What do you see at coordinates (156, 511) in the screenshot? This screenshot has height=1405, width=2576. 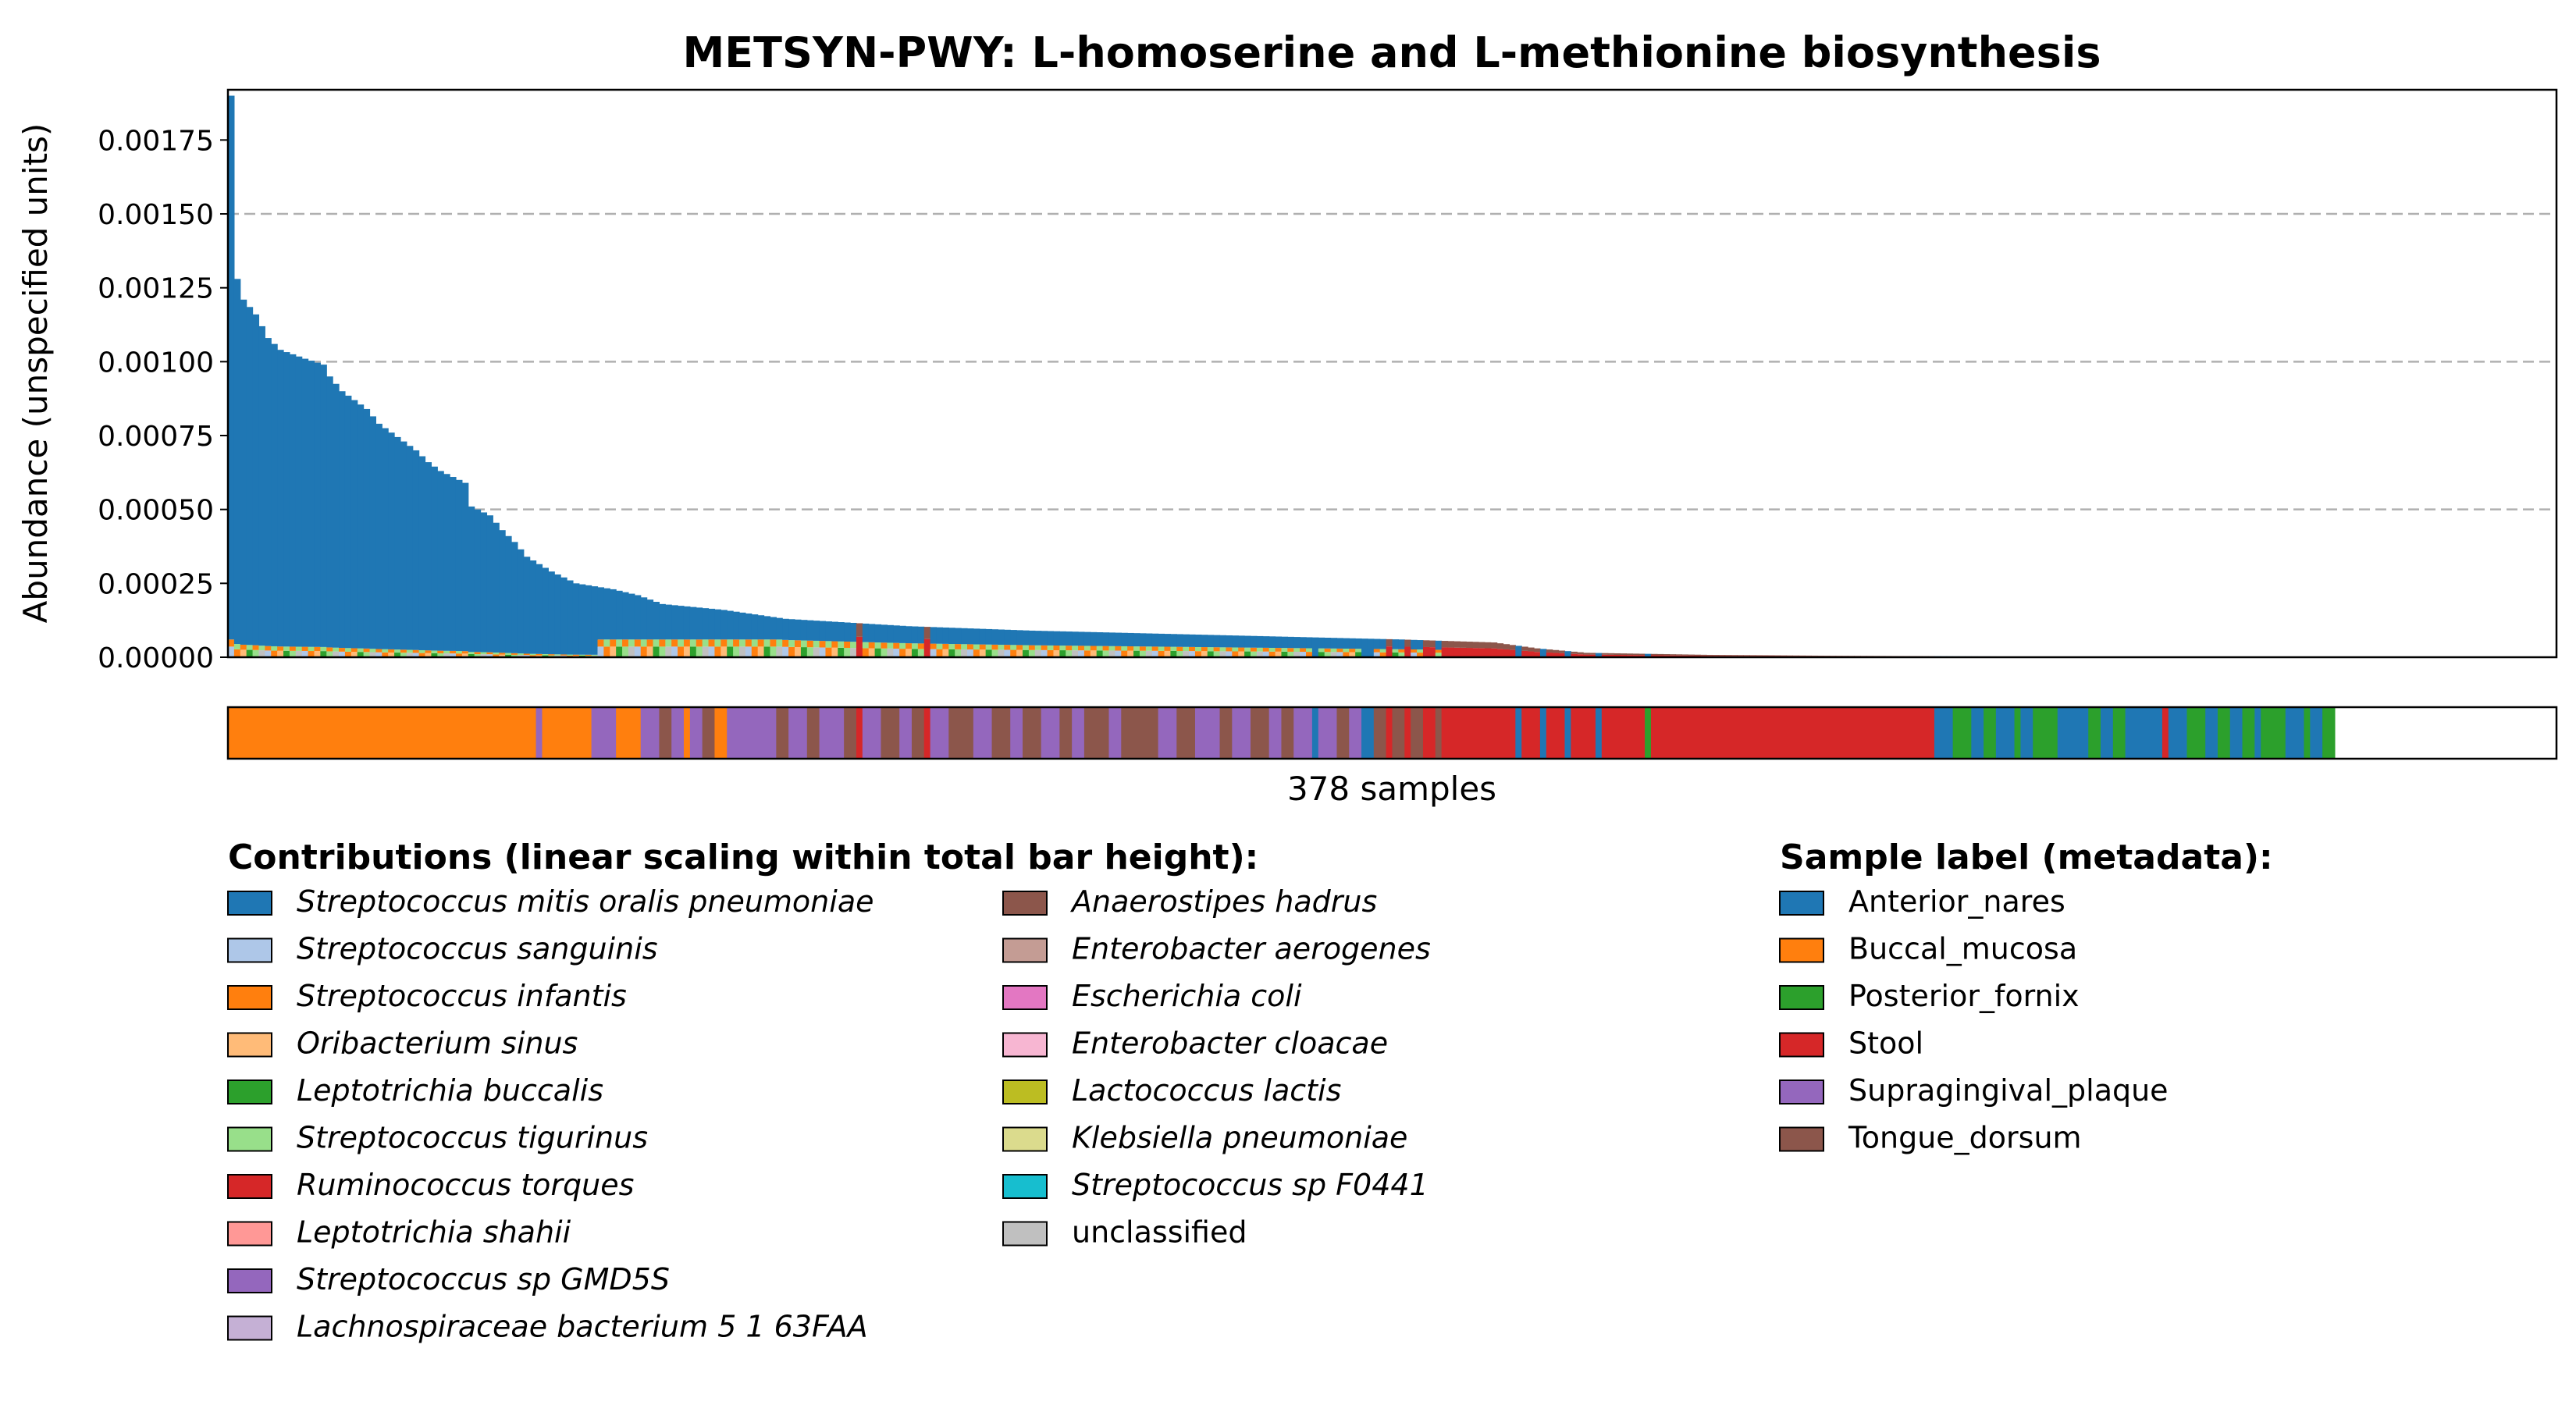 I see `y-tick-label: 0.00050` at bounding box center [156, 511].